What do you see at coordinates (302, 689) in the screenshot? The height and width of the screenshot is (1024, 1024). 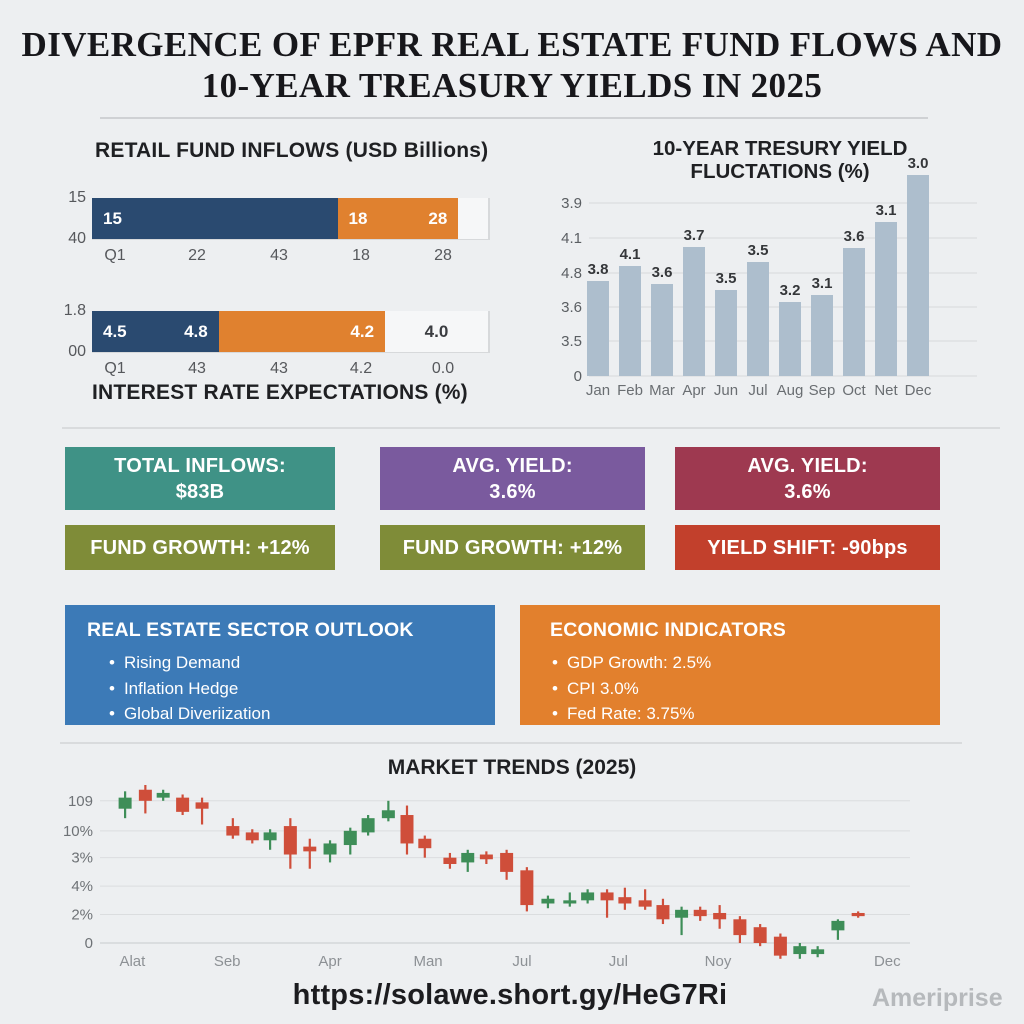 I see `list-item: Inflation Hedge` at bounding box center [302, 689].